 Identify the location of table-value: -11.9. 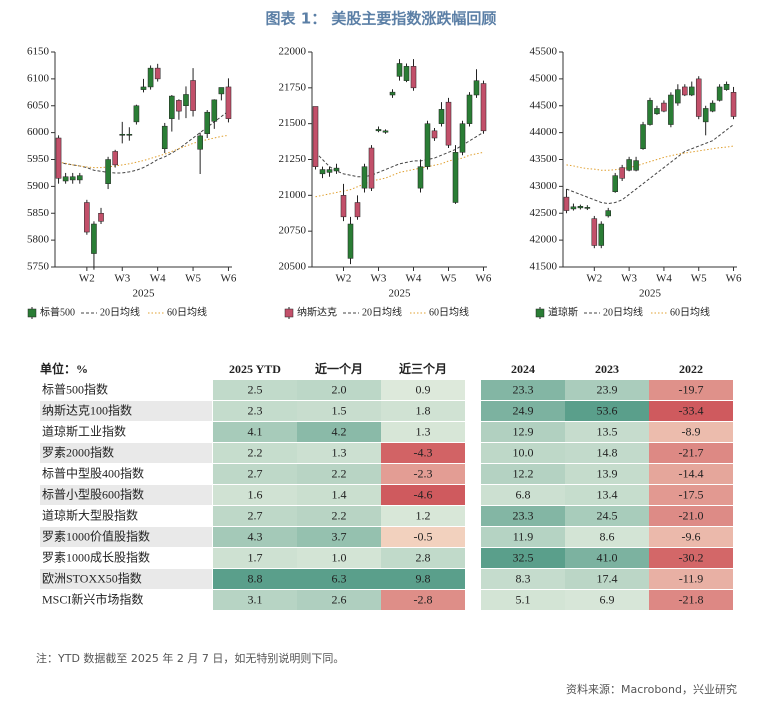
(691, 578).